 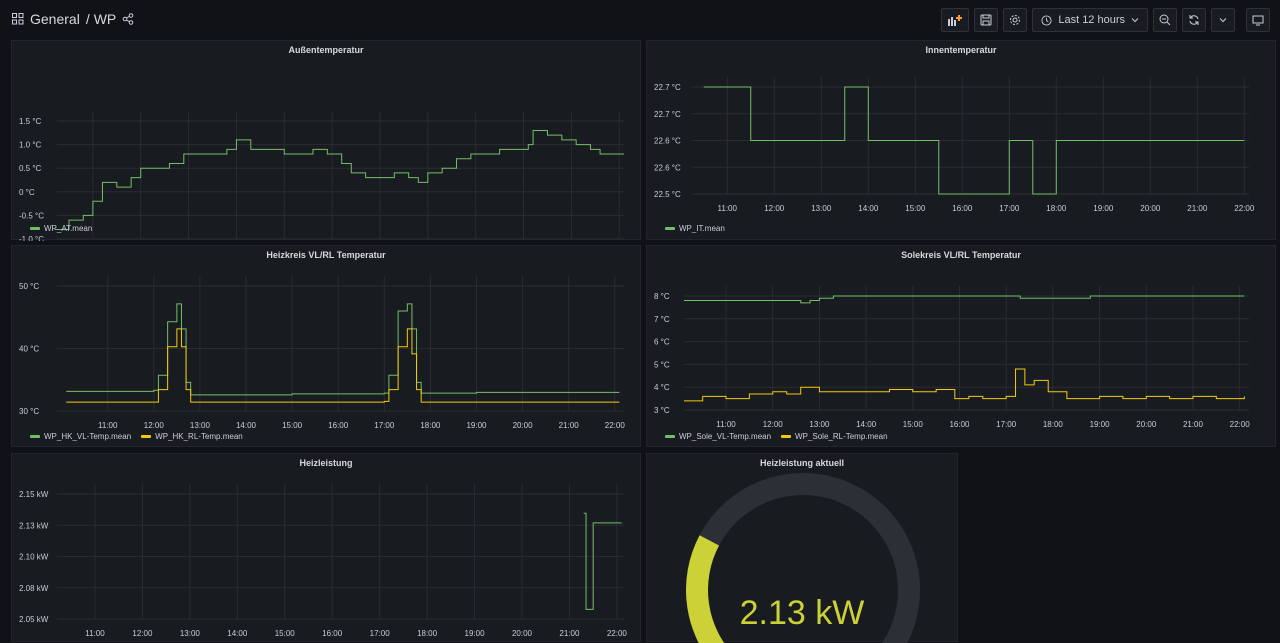 What do you see at coordinates (802, 613) in the screenshot?
I see `gauge-value: 2.13 kW` at bounding box center [802, 613].